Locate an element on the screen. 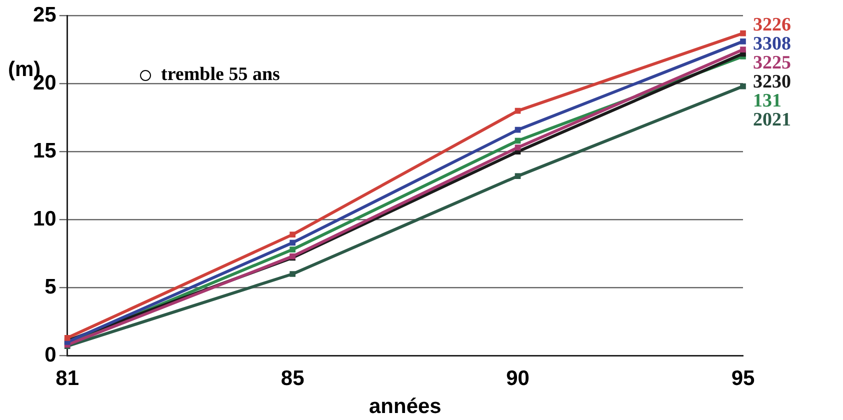 The height and width of the screenshot is (420, 843). y-tick-label: 10 is located at coordinates (44, 218).